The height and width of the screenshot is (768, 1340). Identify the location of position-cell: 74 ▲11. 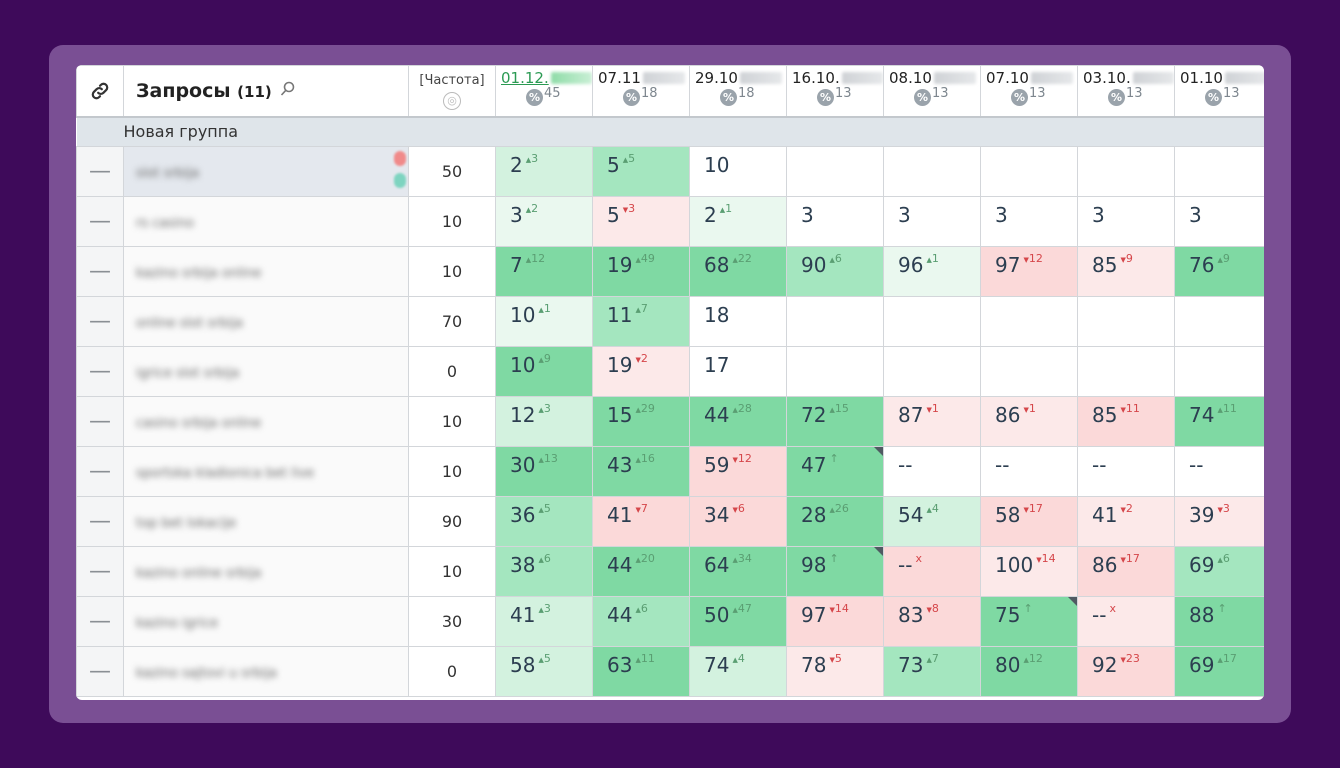
(1219, 421).